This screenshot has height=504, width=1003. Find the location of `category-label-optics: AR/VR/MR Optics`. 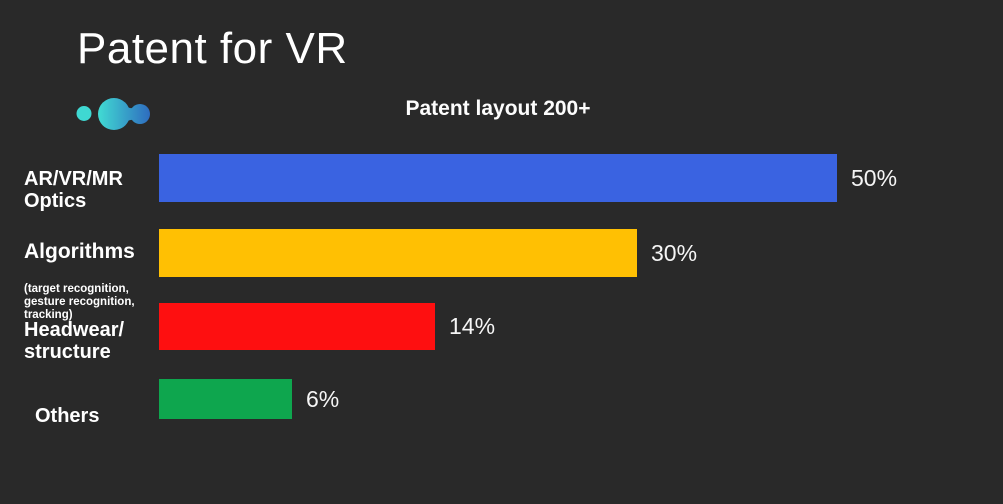

category-label-optics: AR/VR/MR Optics is located at coordinates (73, 190).